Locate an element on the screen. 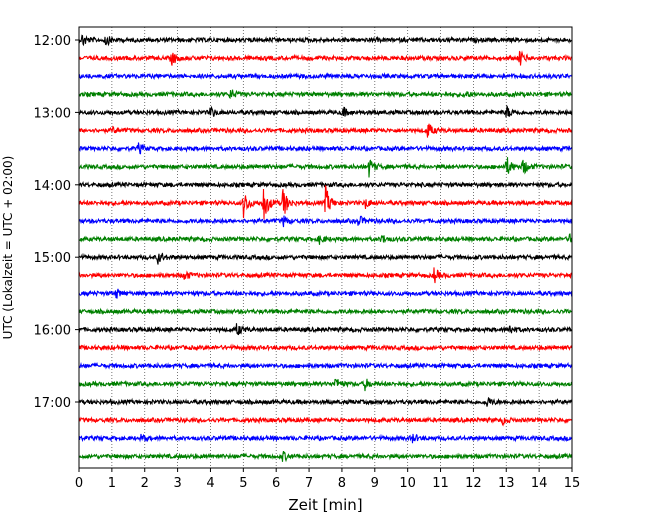  x-tick-label: 4 is located at coordinates (210, 483).